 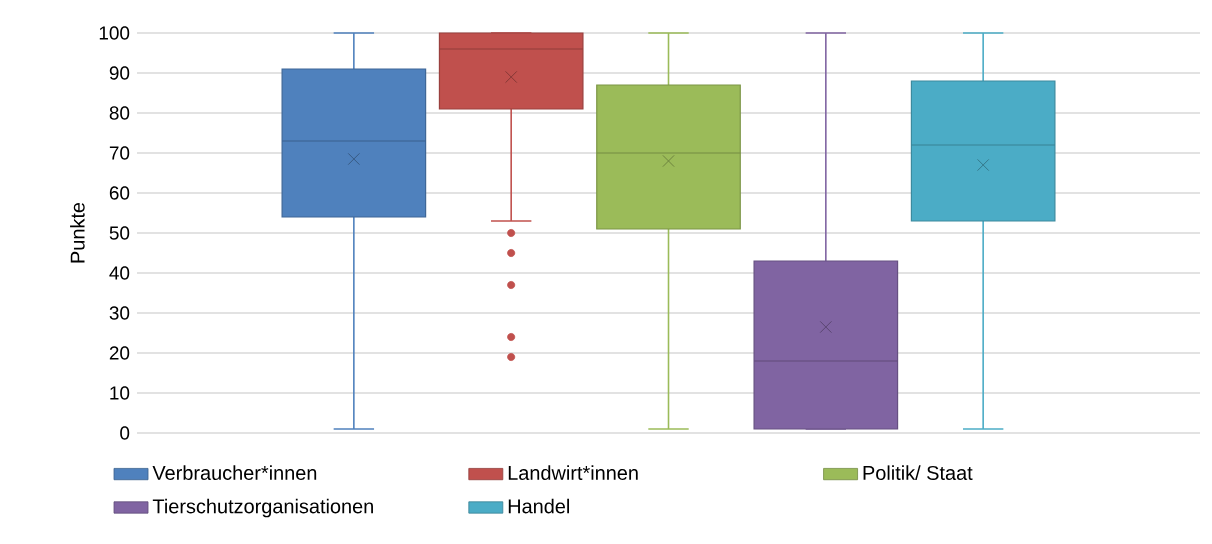 I want to click on y-tick-label: 80, so click(x=119, y=113).